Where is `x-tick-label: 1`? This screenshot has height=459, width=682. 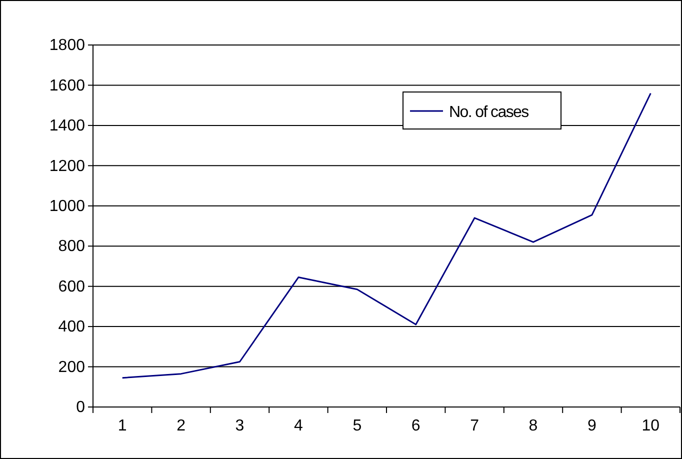
x-tick-label: 1 is located at coordinates (122, 425).